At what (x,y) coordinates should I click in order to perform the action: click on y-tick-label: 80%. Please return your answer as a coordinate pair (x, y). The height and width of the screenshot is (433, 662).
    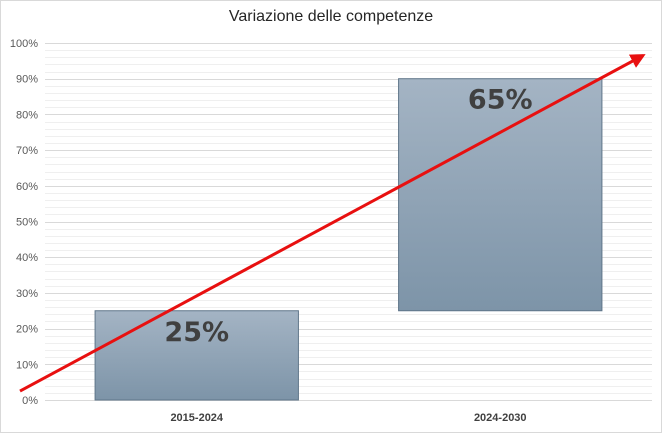
    Looking at the image, I should click on (27, 115).